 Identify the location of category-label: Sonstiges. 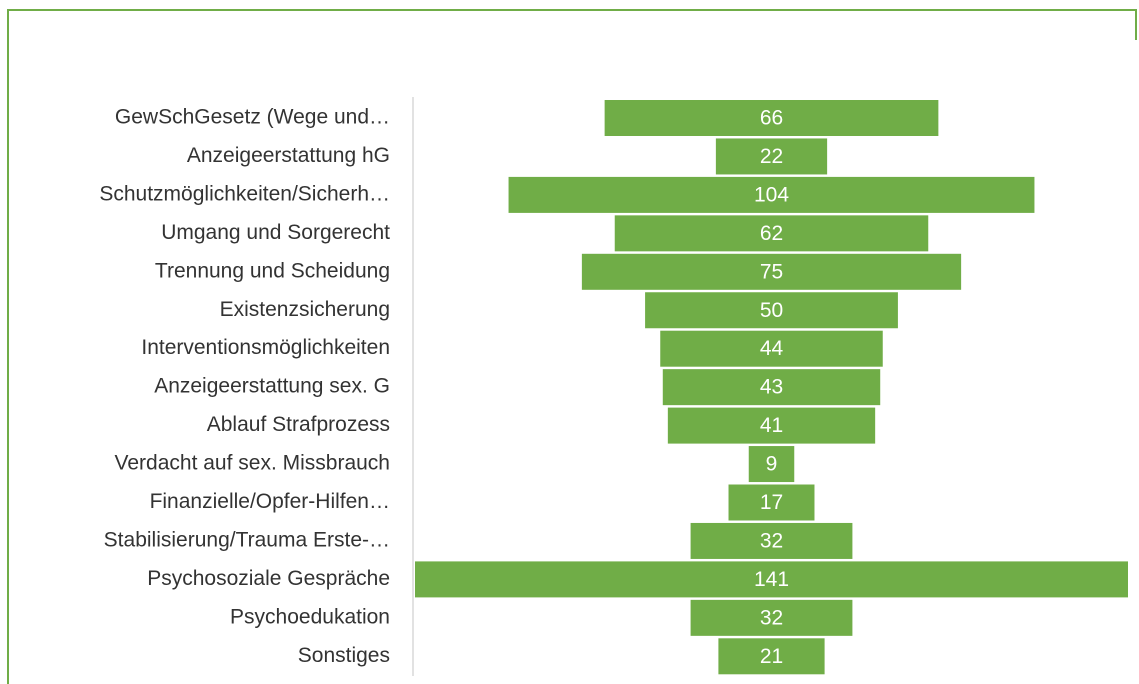
(344, 655).